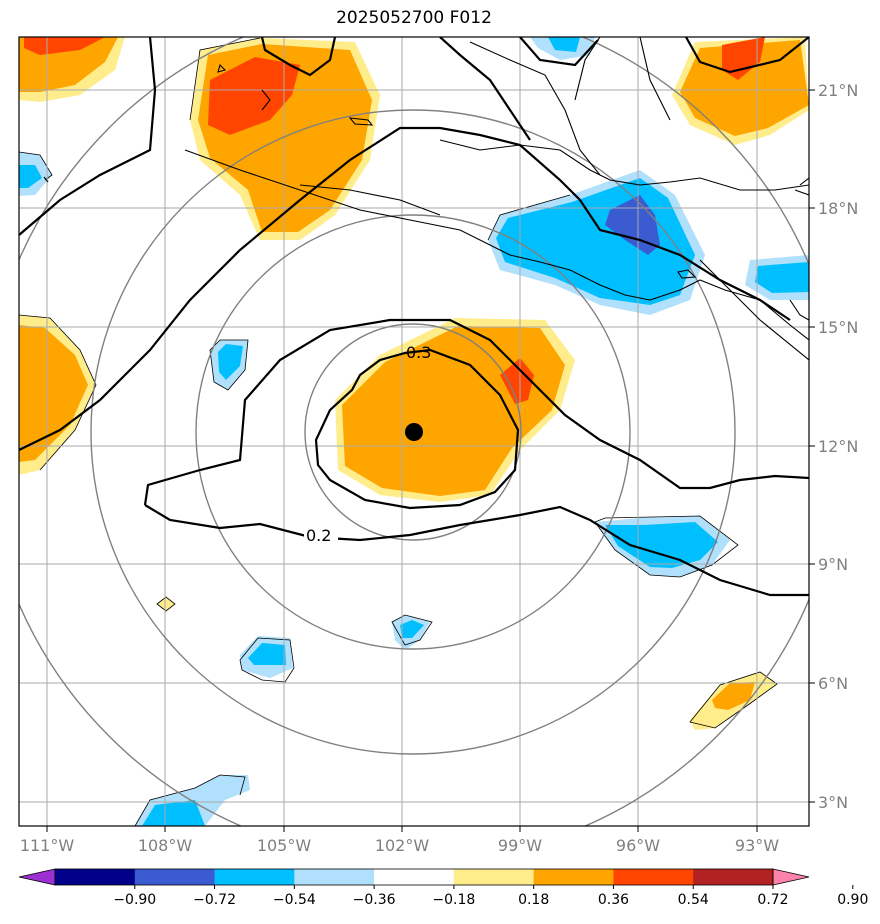  Describe the element at coordinates (520, 845) in the screenshot. I see `lon-label: 99°W` at that location.